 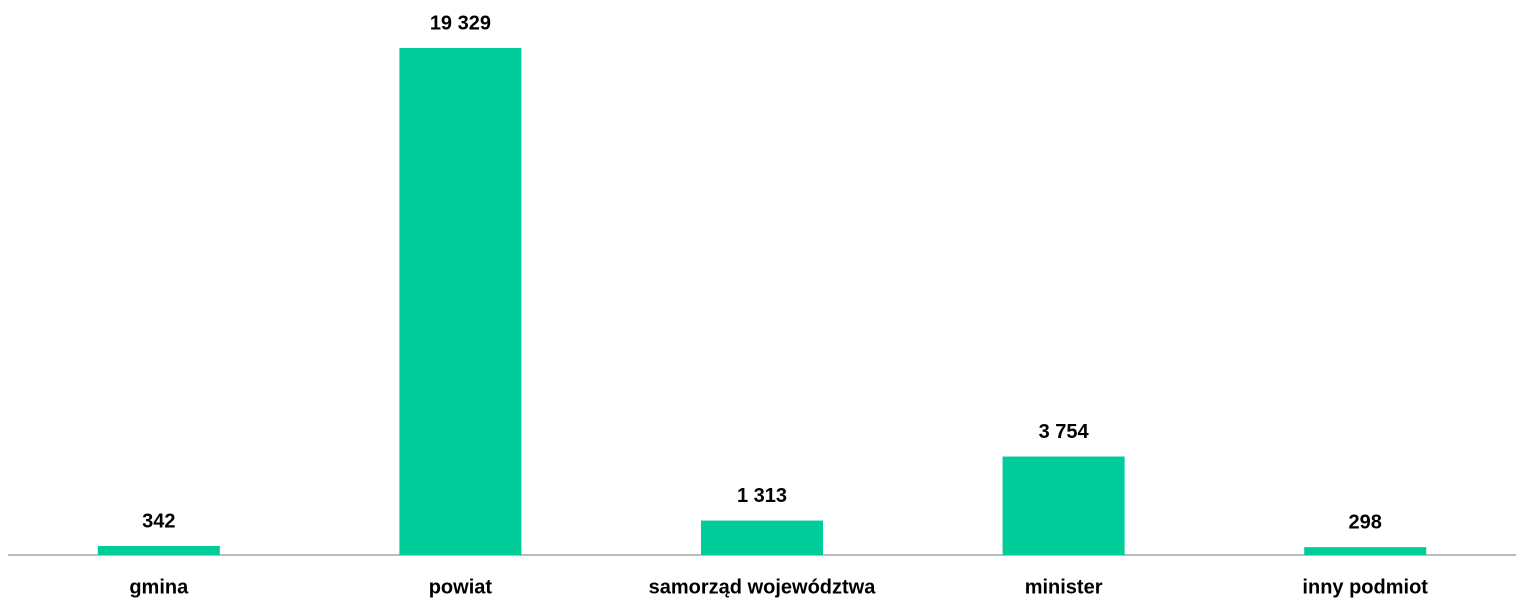 I want to click on value-label: 3 754, so click(x=1064, y=432).